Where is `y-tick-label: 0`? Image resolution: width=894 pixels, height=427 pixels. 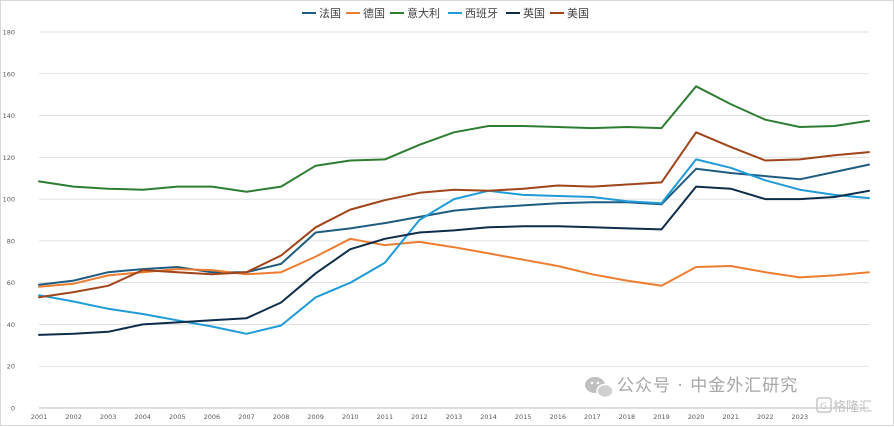
y-tick-label: 0 is located at coordinates (13, 409).